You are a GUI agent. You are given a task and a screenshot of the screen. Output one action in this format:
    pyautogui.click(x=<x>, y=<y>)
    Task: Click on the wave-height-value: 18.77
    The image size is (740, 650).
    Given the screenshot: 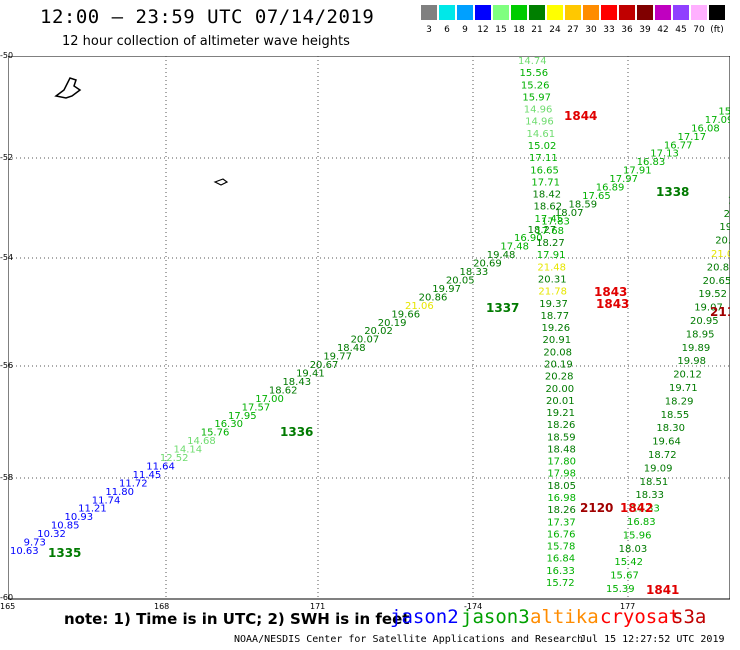 What is the action you would take?
    pyautogui.click(x=554, y=316)
    